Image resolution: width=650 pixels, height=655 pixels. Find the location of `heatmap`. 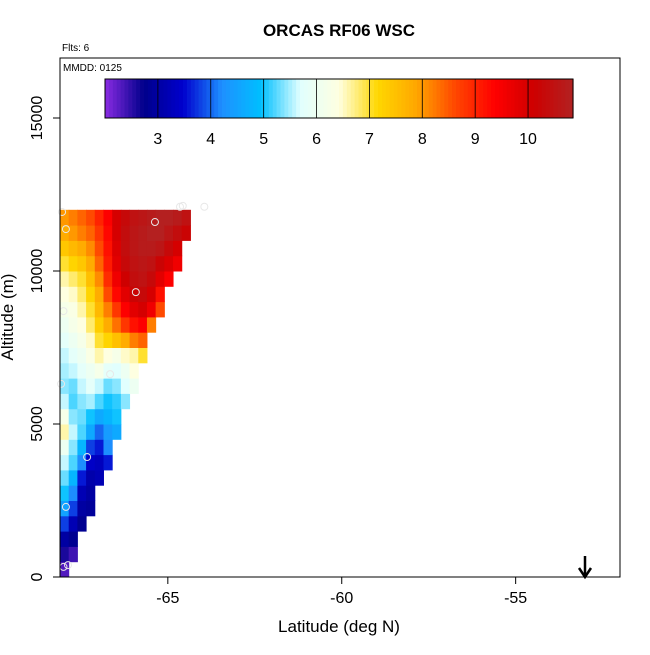

heatmap is located at coordinates (125, 393).